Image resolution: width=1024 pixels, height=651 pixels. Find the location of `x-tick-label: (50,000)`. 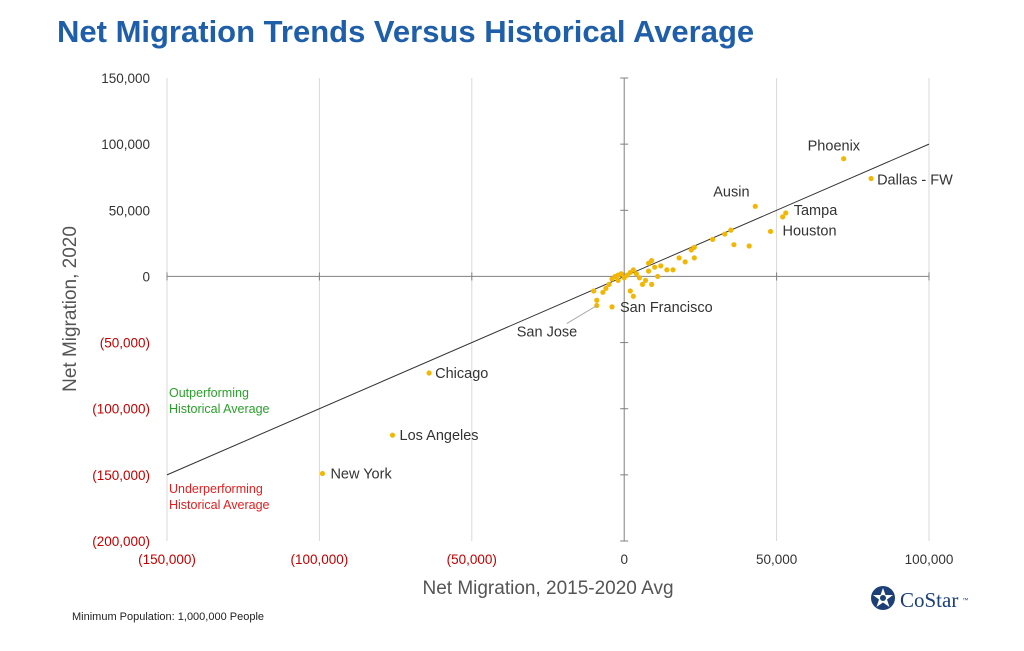

x-tick-label: (50,000) is located at coordinates (472, 559).